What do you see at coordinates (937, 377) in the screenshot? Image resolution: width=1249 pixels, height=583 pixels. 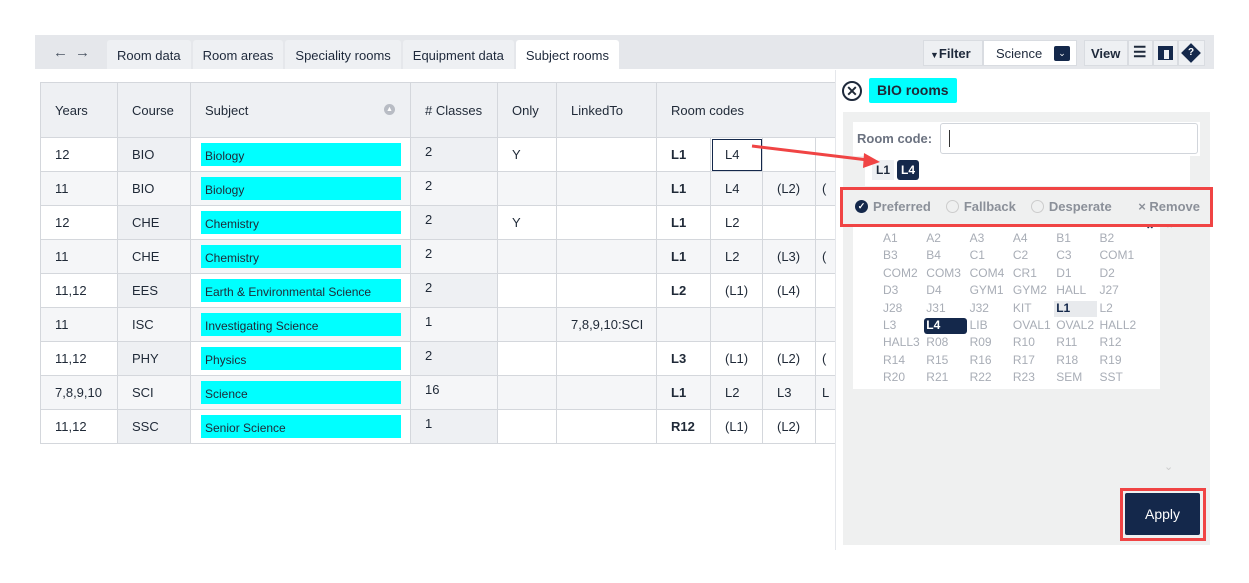 I see `room-option: R21` at bounding box center [937, 377].